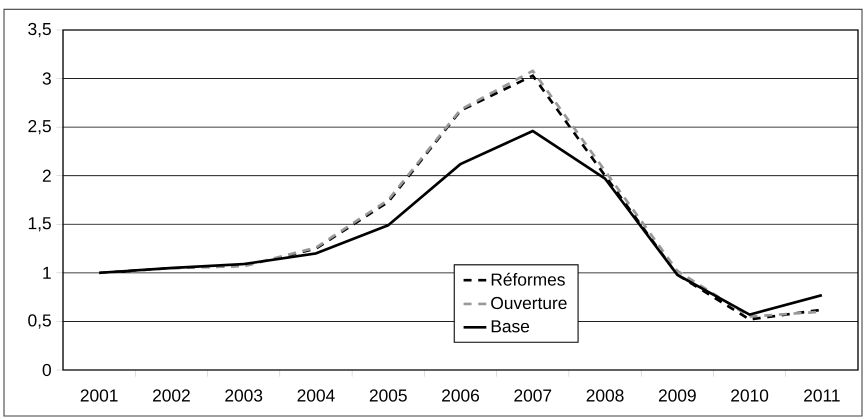 The image size is (864, 420). I want to click on x-tick-label: 2005, so click(388, 395).